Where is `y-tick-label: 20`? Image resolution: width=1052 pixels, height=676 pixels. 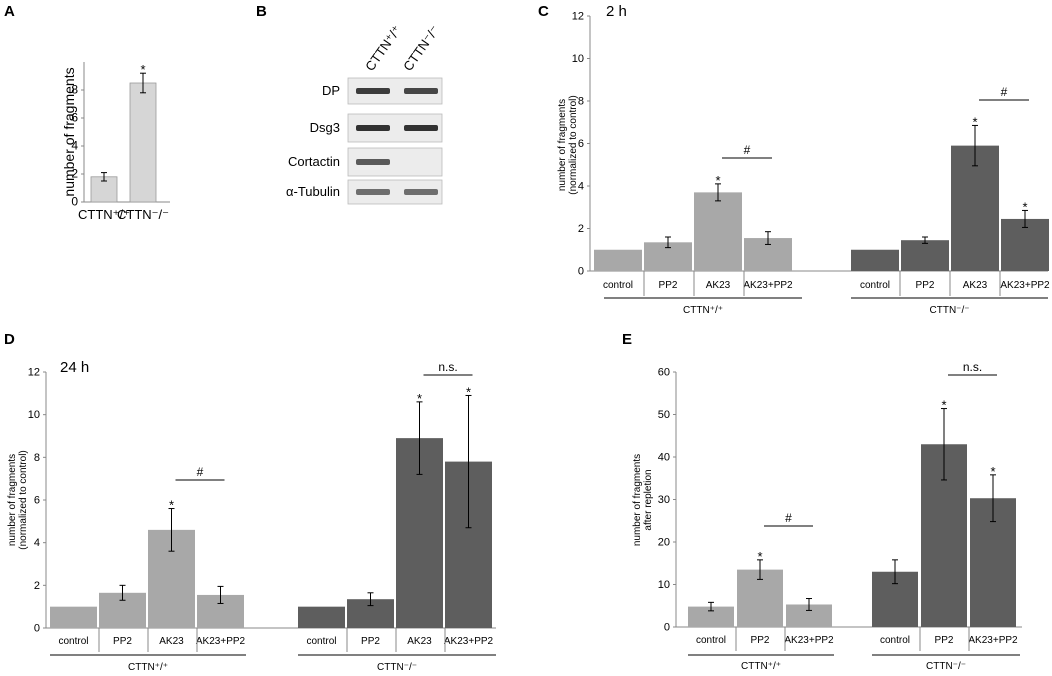 y-tick-label: 20 is located at coordinates (664, 543).